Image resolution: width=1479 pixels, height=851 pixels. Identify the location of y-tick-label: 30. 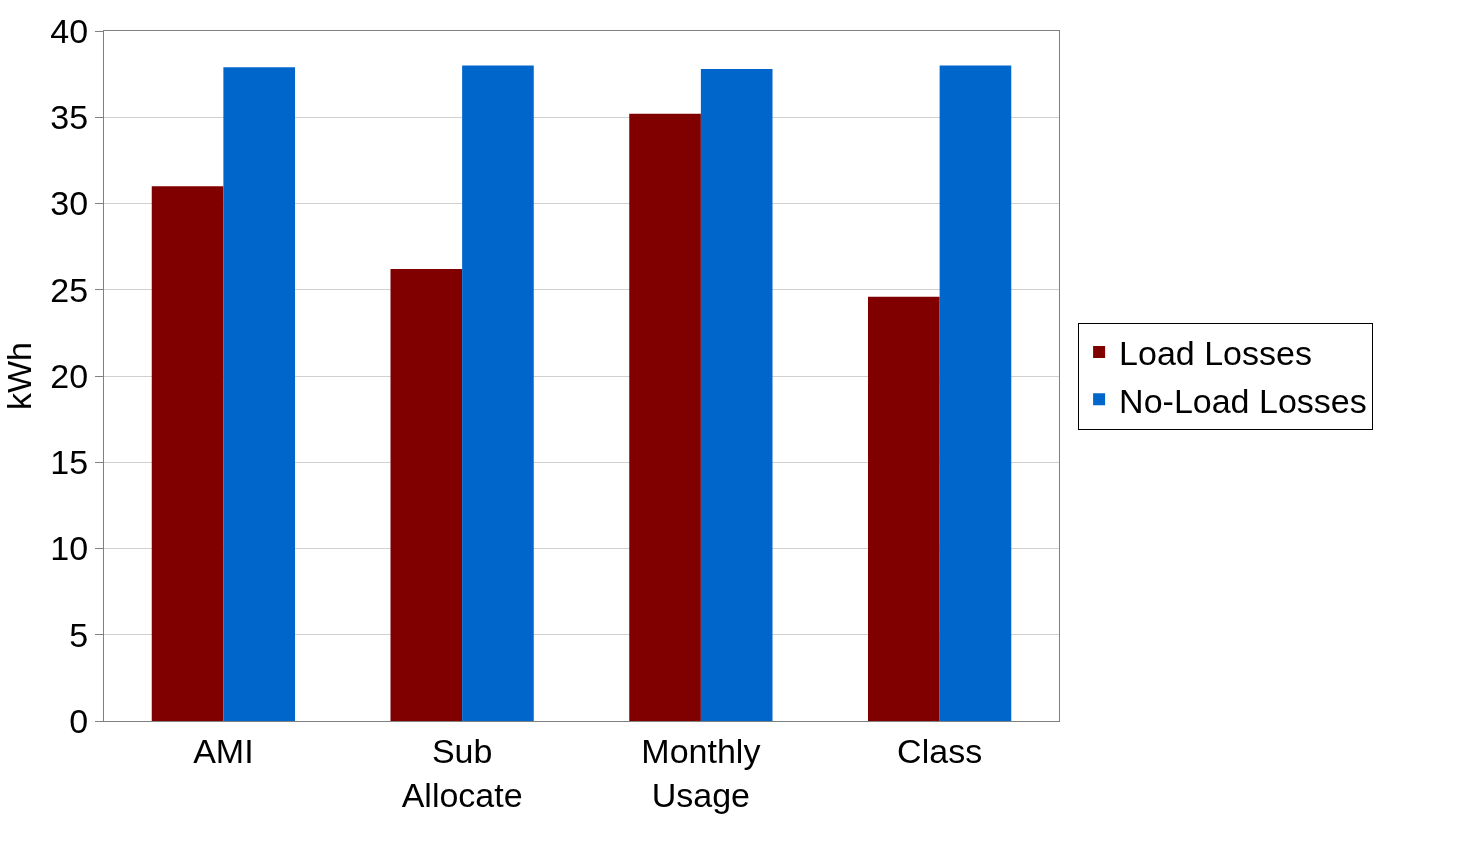
(69, 203).